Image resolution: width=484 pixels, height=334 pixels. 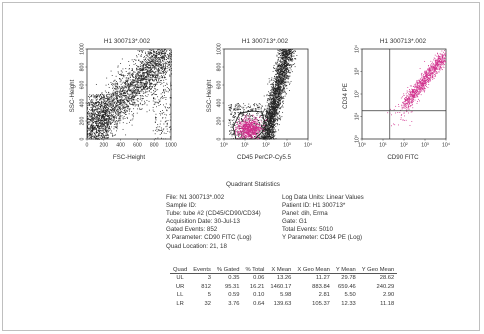 I want to click on plot-dots, so click(x=263, y=94).